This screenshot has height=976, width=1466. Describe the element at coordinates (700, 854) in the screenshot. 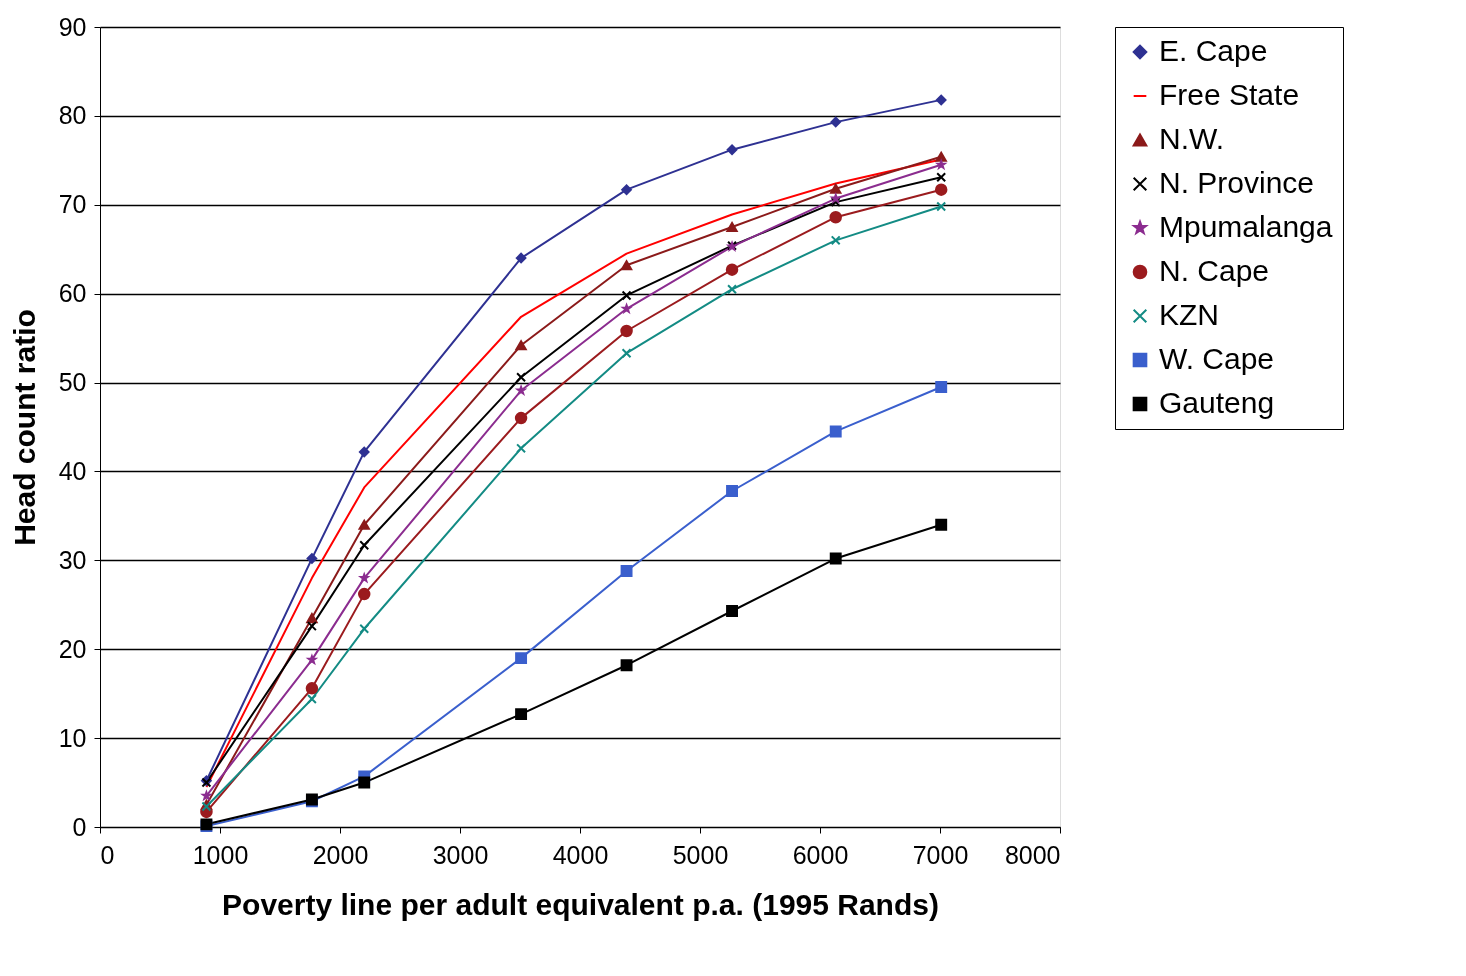

I see `x-tick-label: 5000` at that location.